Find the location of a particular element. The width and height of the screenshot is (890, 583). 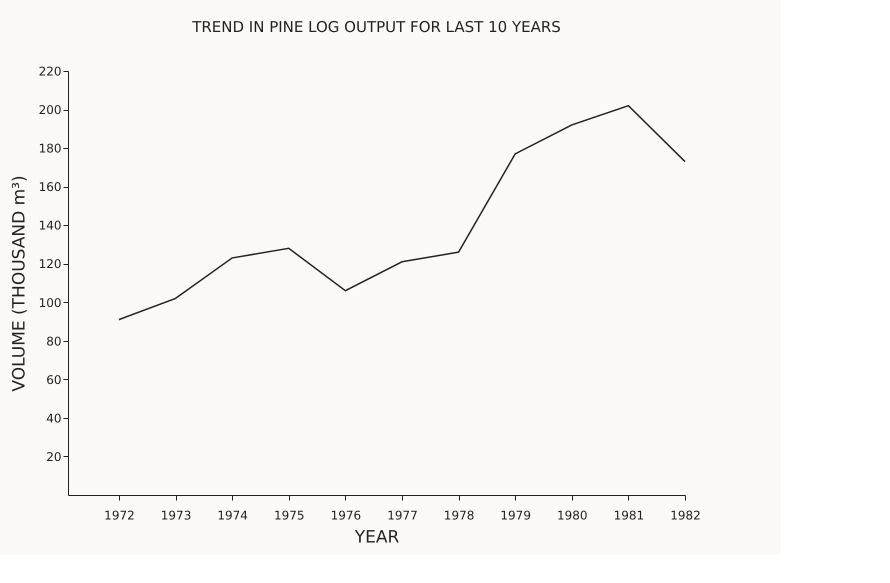

y-tick-label: 180 is located at coordinates (50, 149).